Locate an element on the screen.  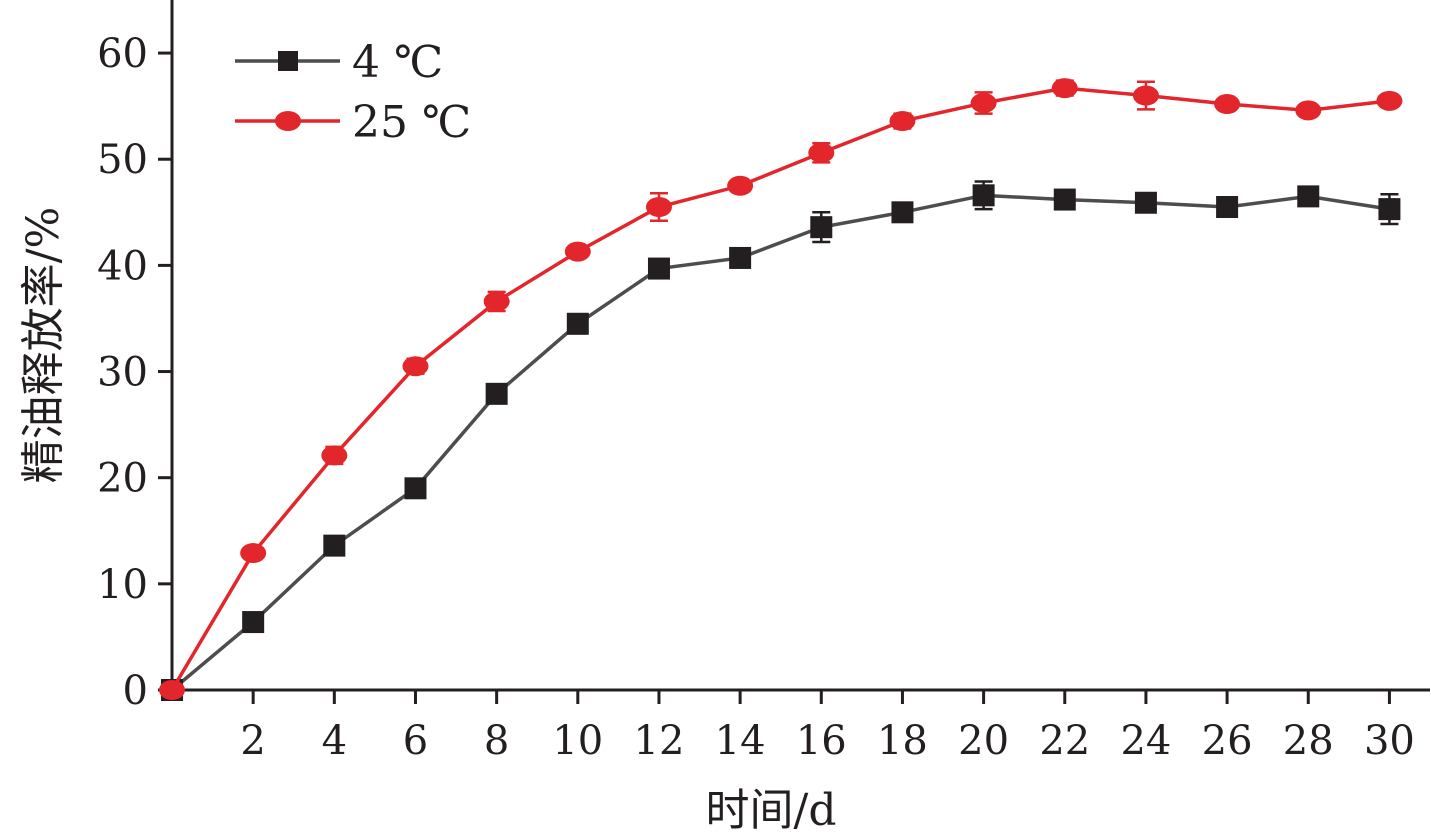
x-axis-label: 时间/d is located at coordinates (771, 810).